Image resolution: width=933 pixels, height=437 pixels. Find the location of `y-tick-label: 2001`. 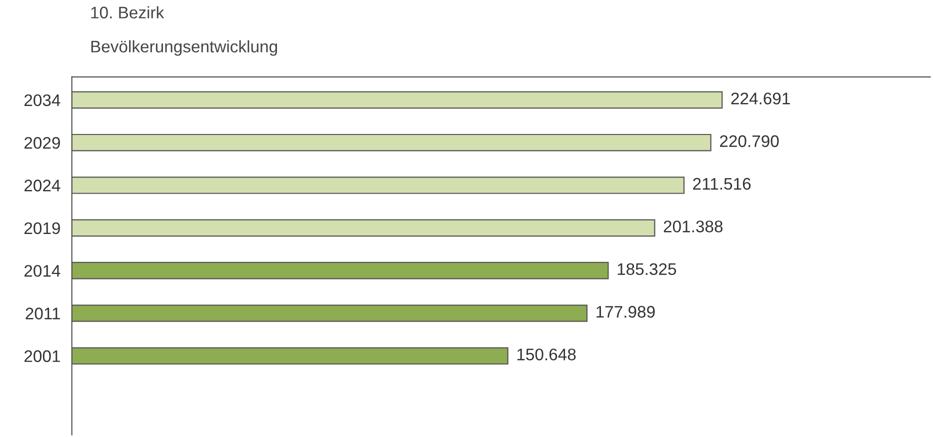

y-tick-label: 2001 is located at coordinates (42, 356).